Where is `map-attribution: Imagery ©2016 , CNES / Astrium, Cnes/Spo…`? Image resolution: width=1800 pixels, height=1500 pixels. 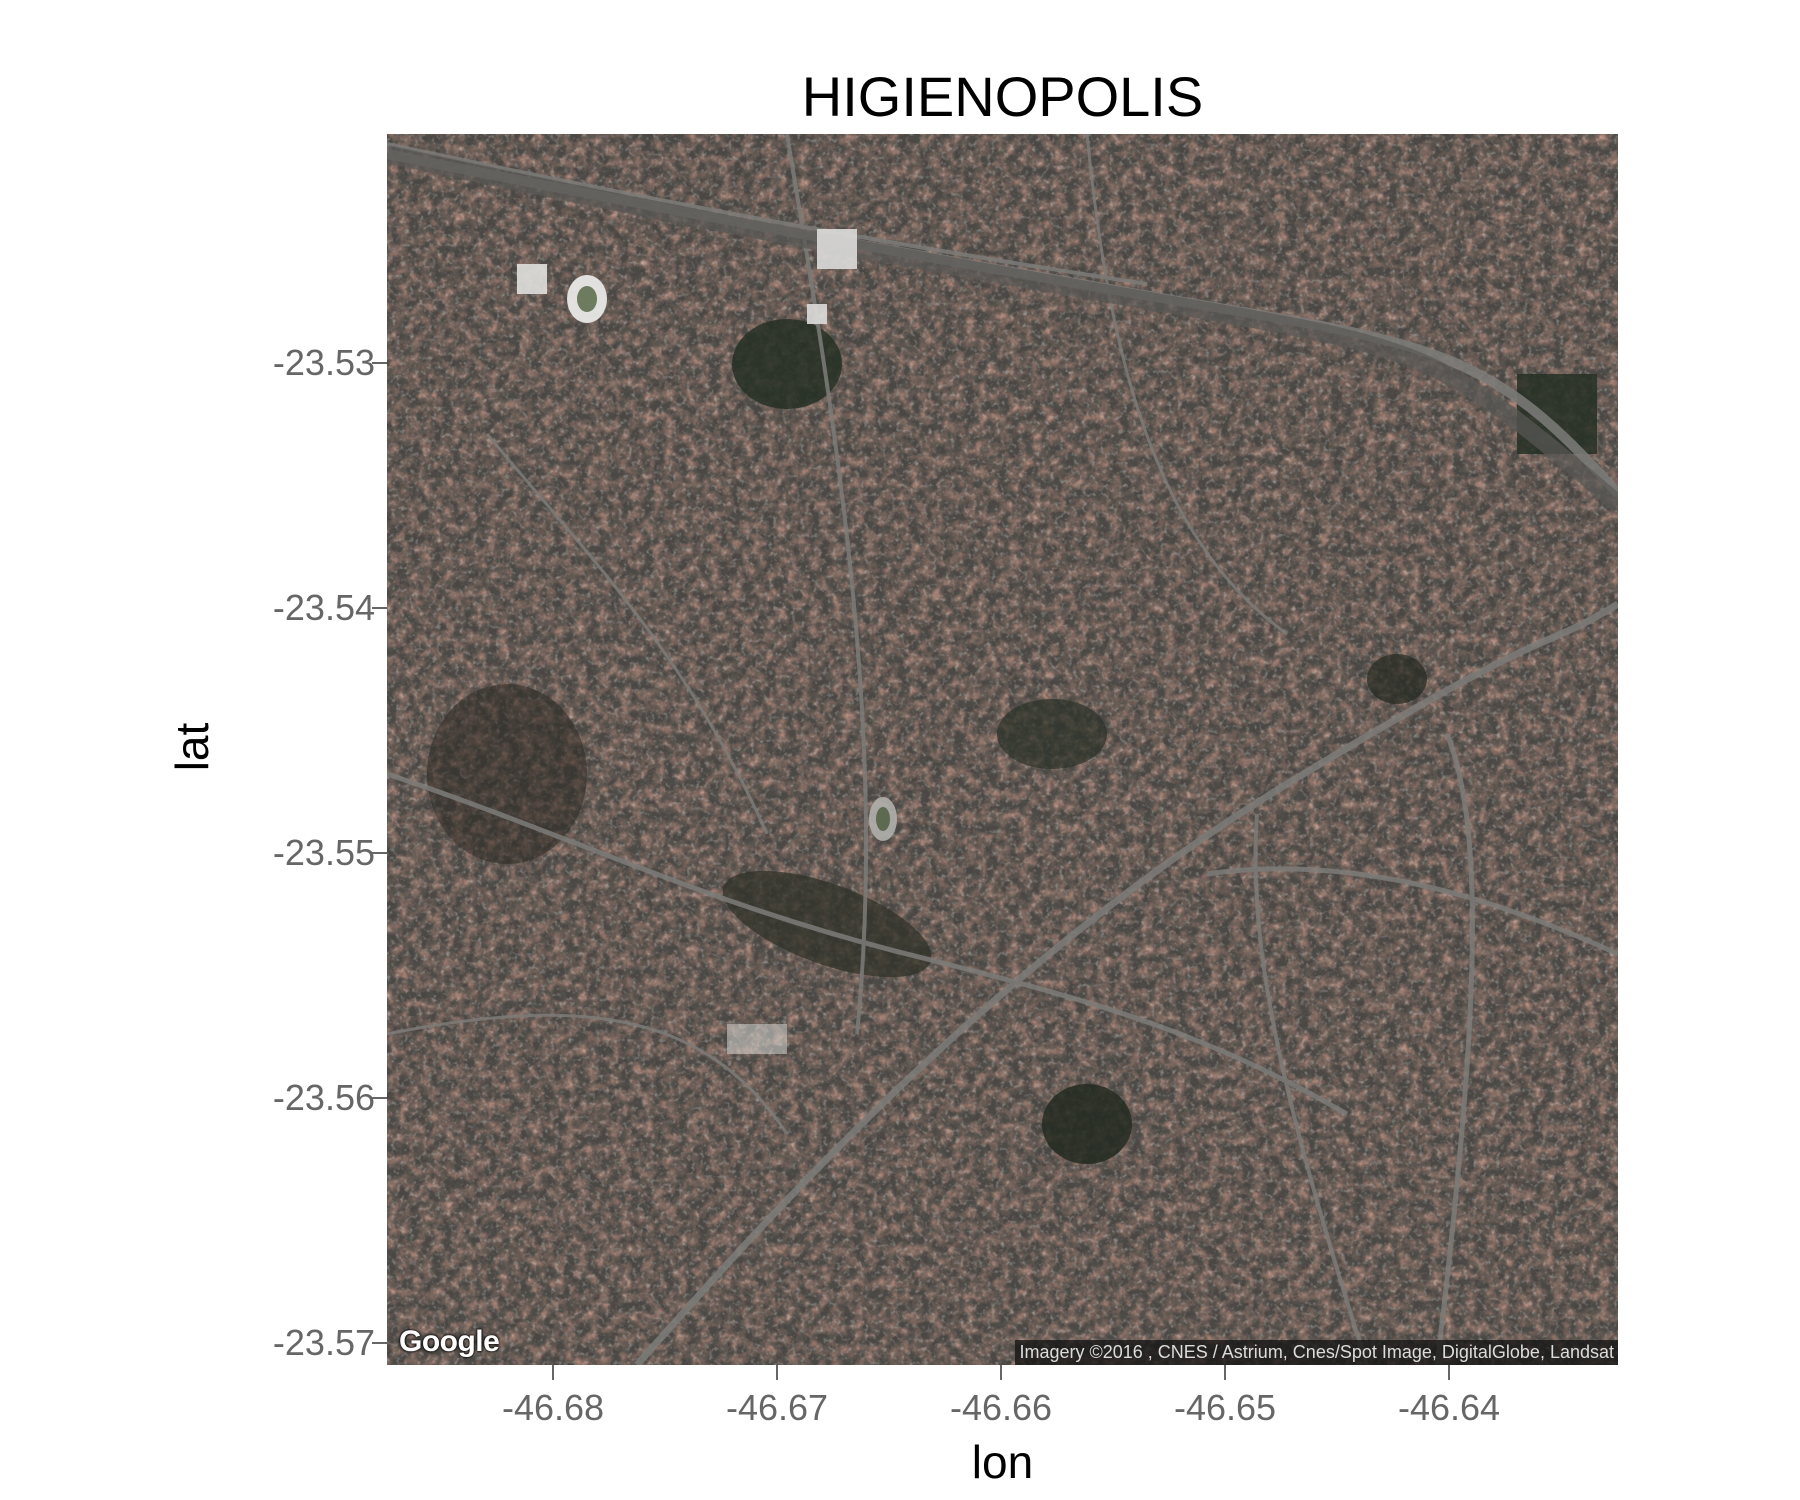 map-attribution: Imagery ©2016 , CNES / Astrium, Cnes/Spo… is located at coordinates (1316, 1352).